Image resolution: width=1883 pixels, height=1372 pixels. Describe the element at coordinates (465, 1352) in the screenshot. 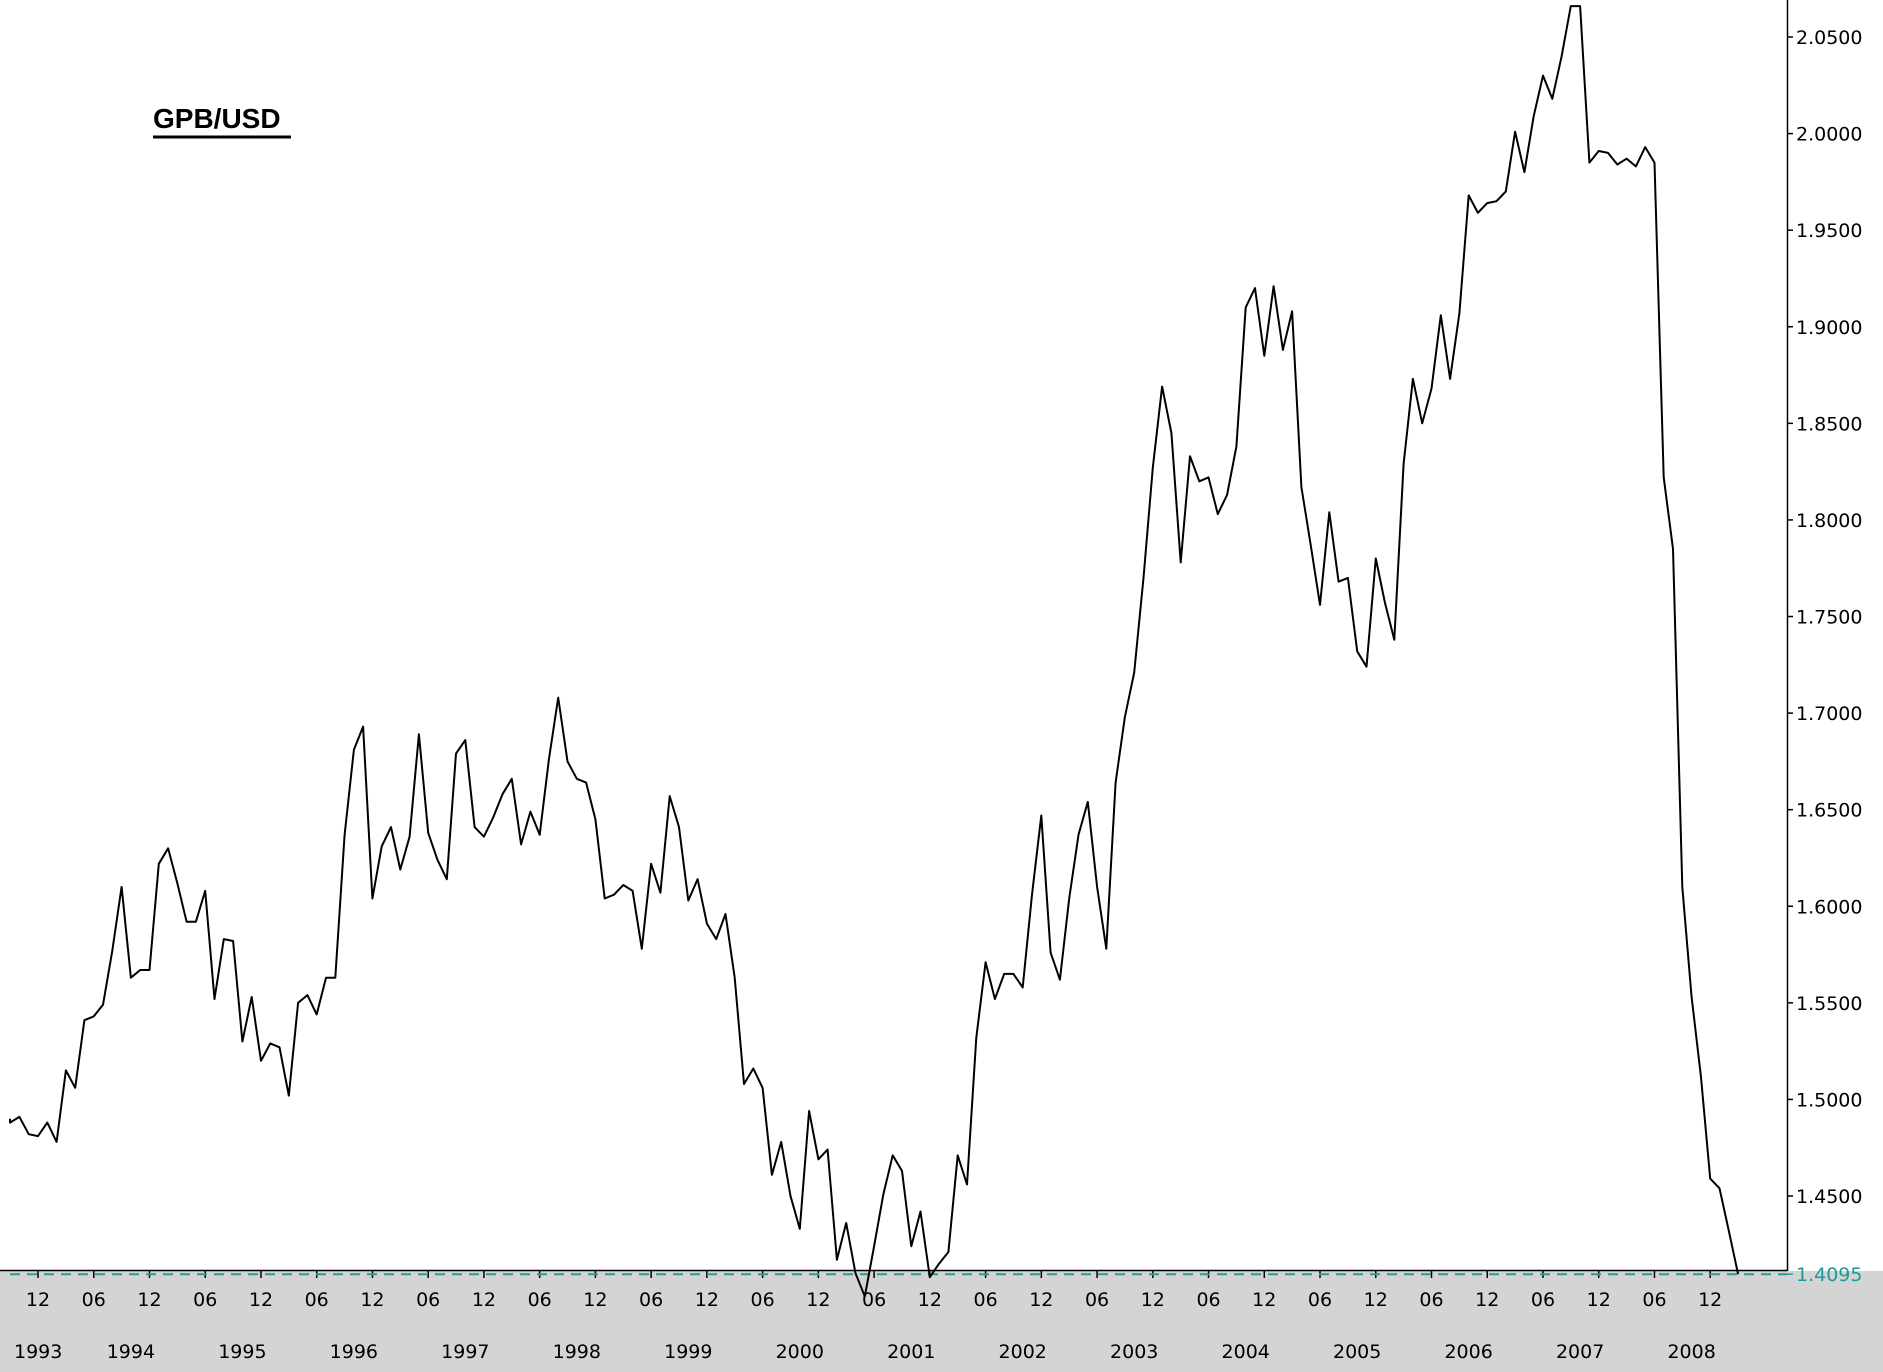

I see `x-year-label: 1997` at that location.